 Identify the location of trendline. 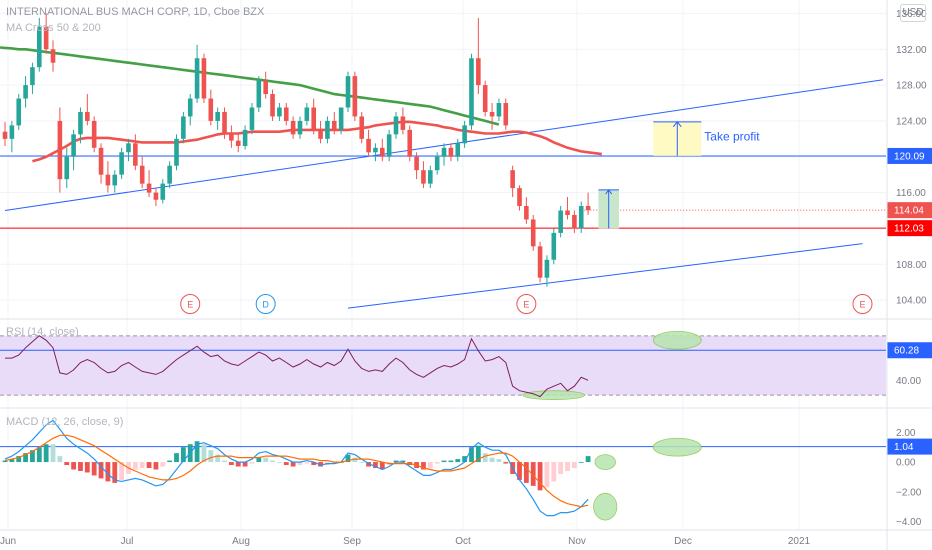
(605, 276).